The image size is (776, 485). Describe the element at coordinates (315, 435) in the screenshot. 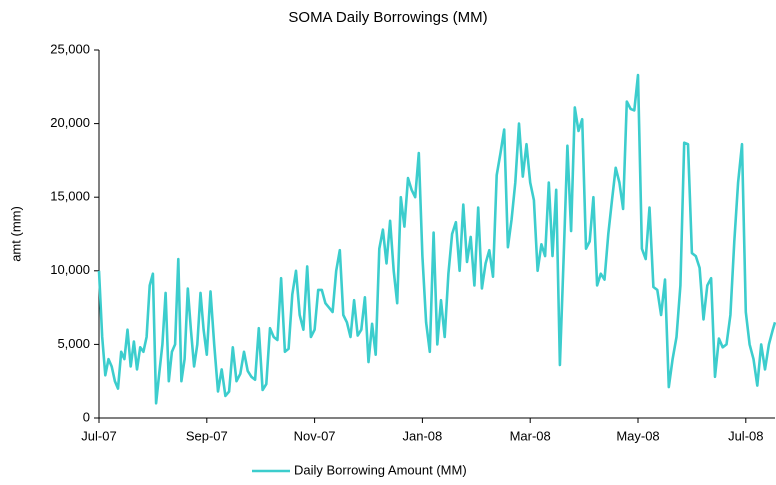

I see `x-tick-label: Nov-07` at that location.